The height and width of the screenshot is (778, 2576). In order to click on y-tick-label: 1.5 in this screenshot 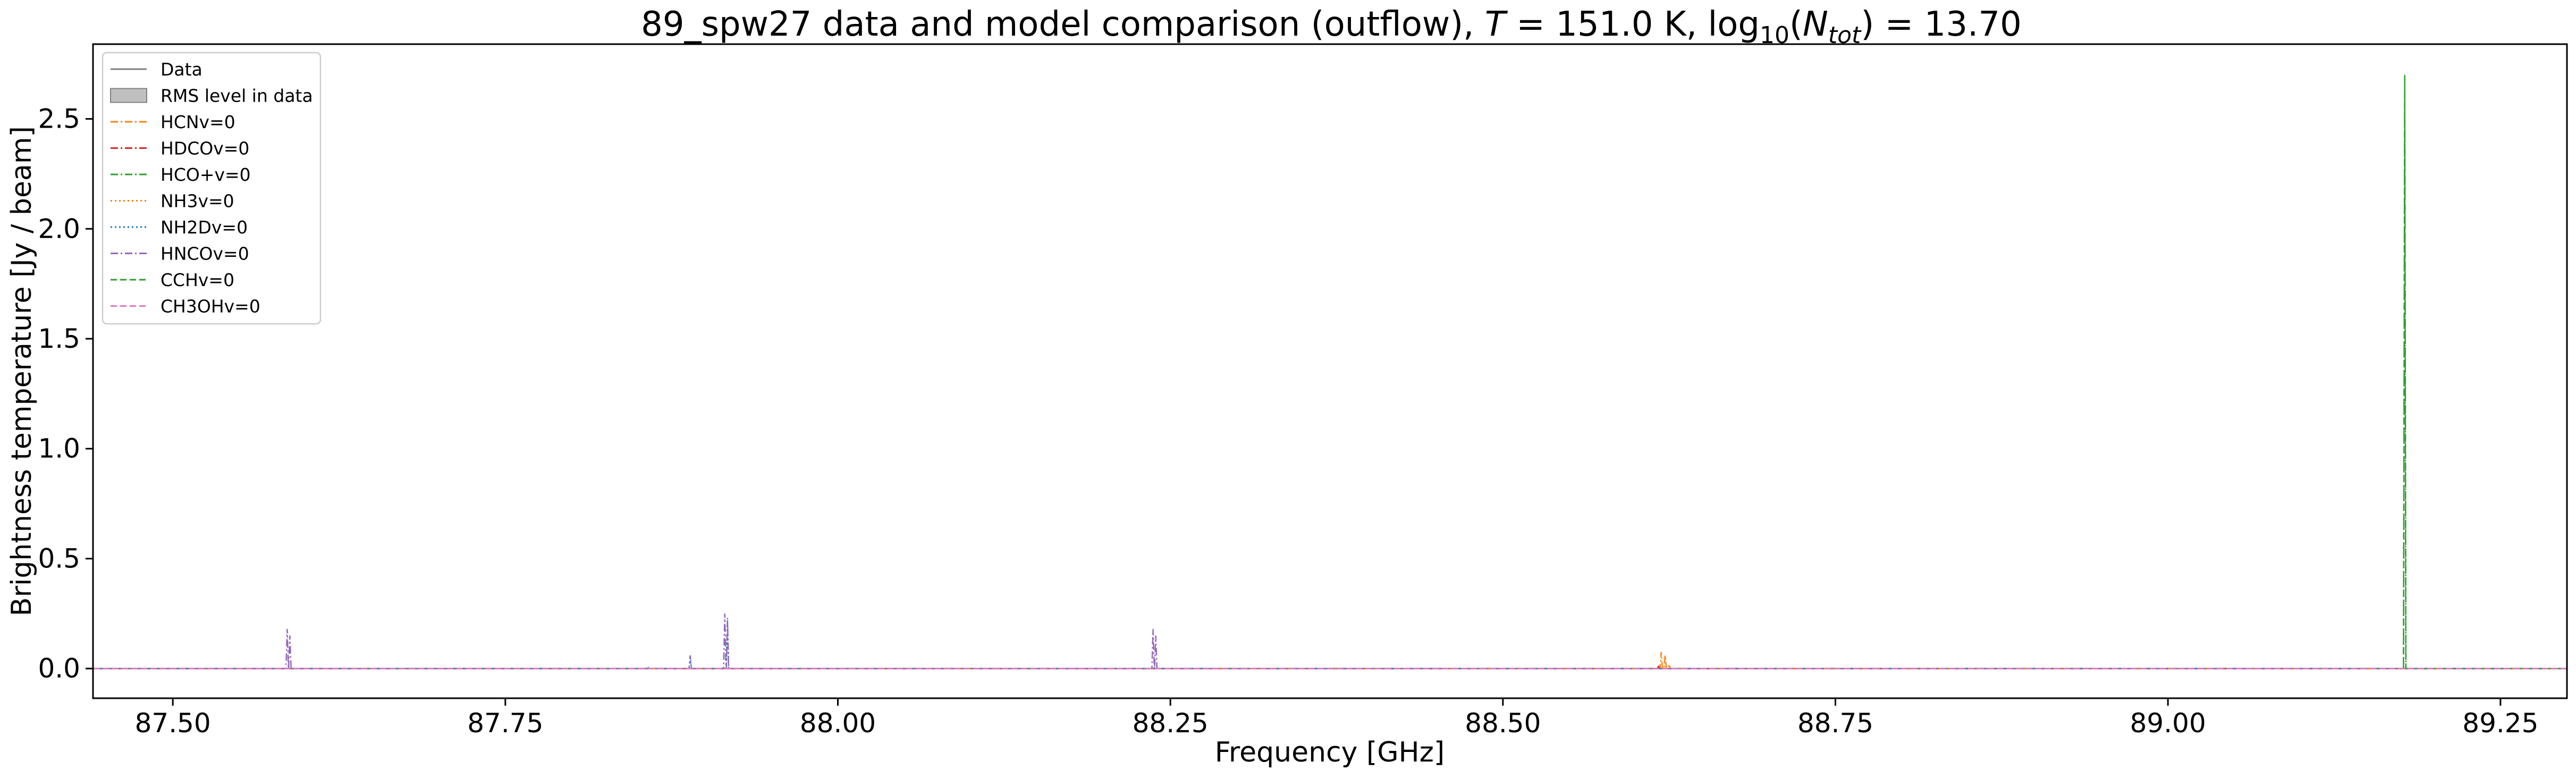, I will do `click(59, 338)`.